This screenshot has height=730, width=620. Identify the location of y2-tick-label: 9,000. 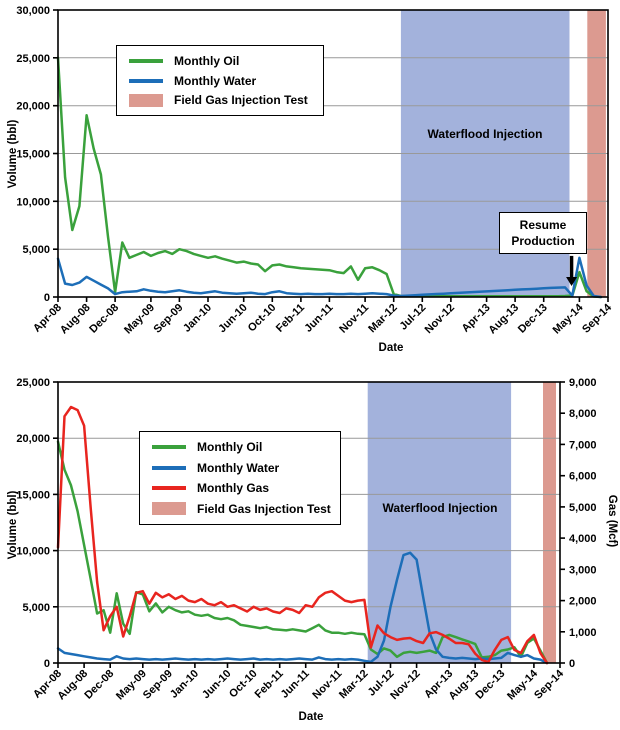
(583, 383).